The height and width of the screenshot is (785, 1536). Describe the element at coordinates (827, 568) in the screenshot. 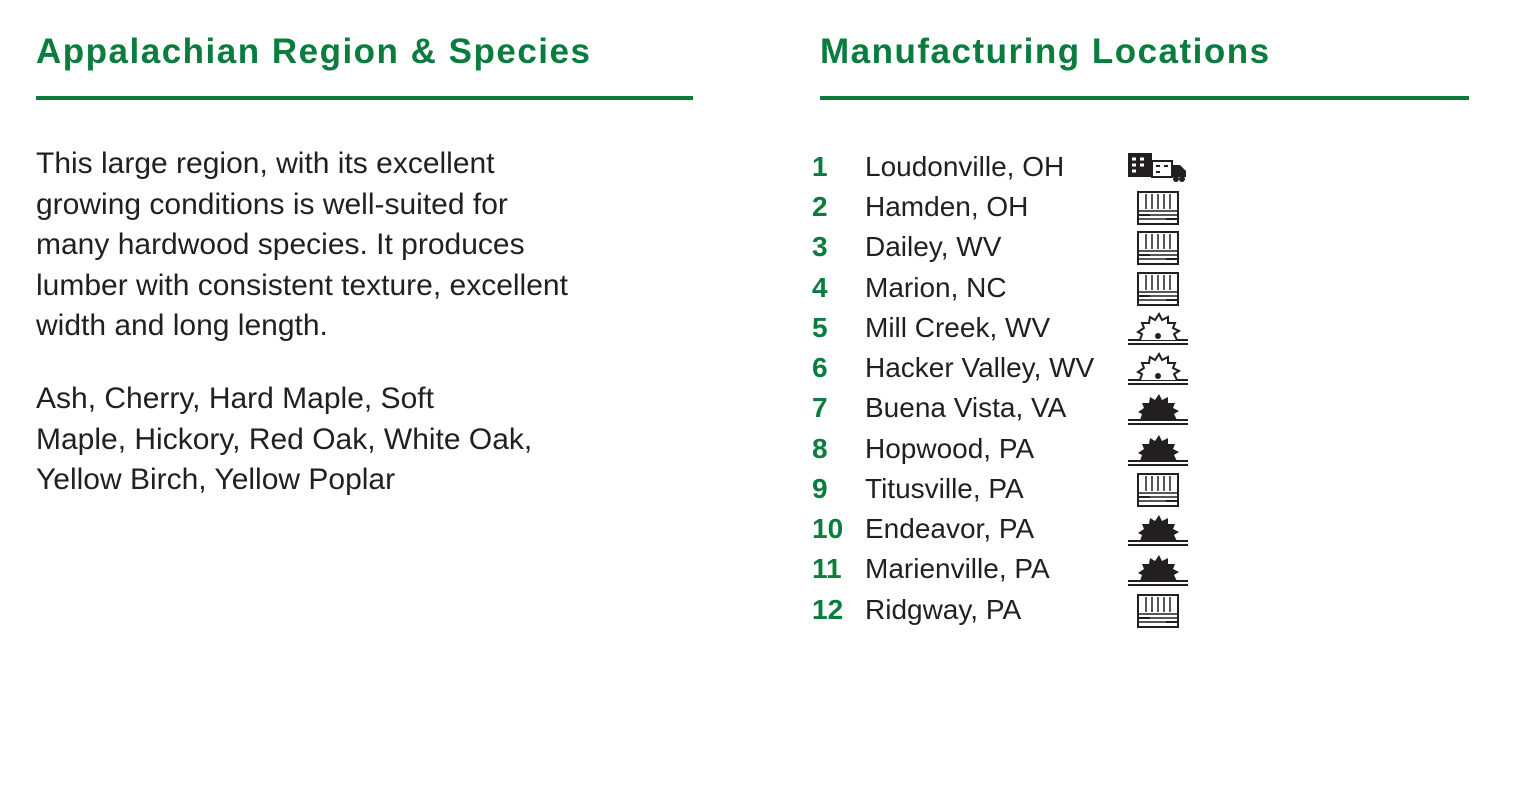

I see `location-number: 11` at that location.